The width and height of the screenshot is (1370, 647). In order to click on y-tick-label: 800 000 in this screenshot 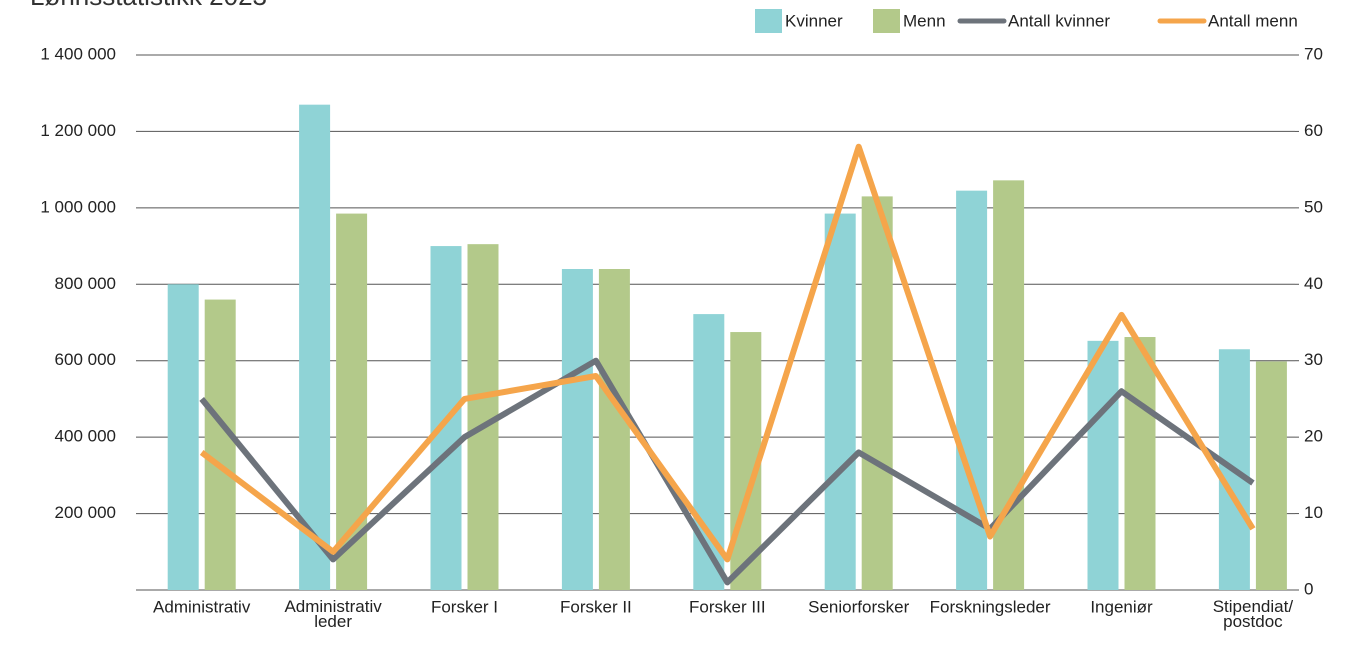, I will do `click(85, 283)`.